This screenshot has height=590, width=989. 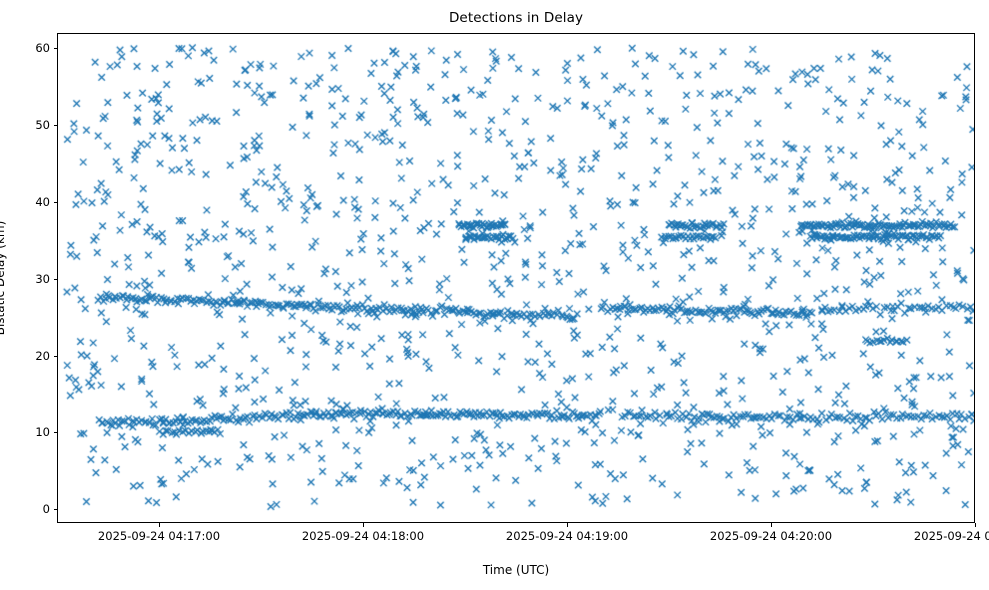 I want to click on x-axis-label: Time (UTC), so click(x=516, y=570).